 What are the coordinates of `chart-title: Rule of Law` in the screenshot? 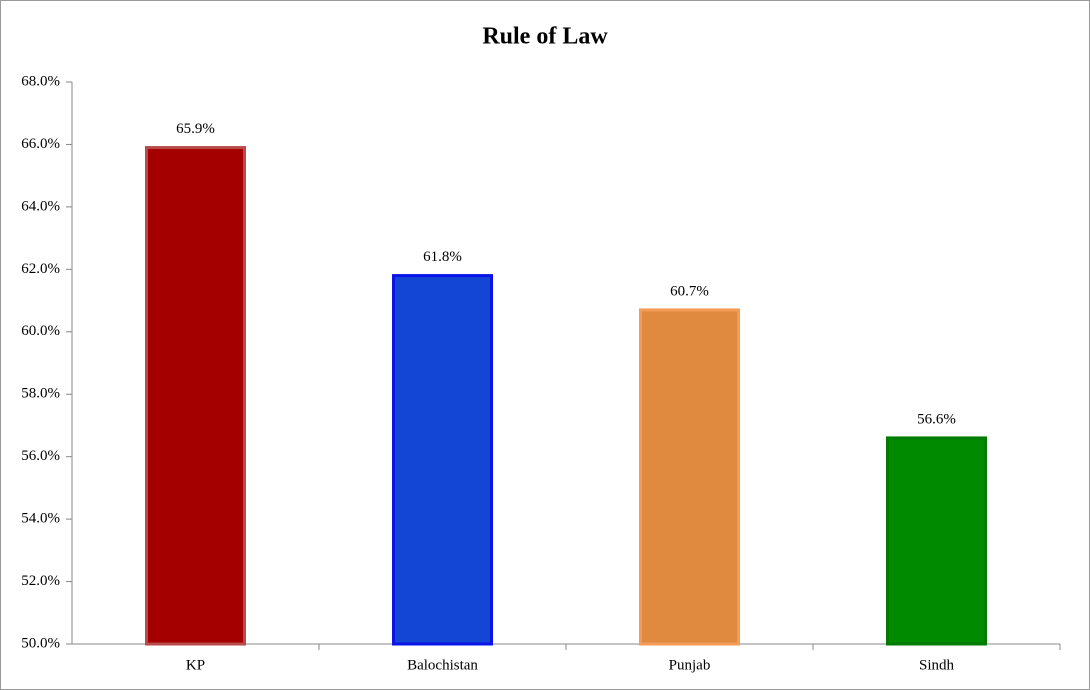 It's located at (545, 37).